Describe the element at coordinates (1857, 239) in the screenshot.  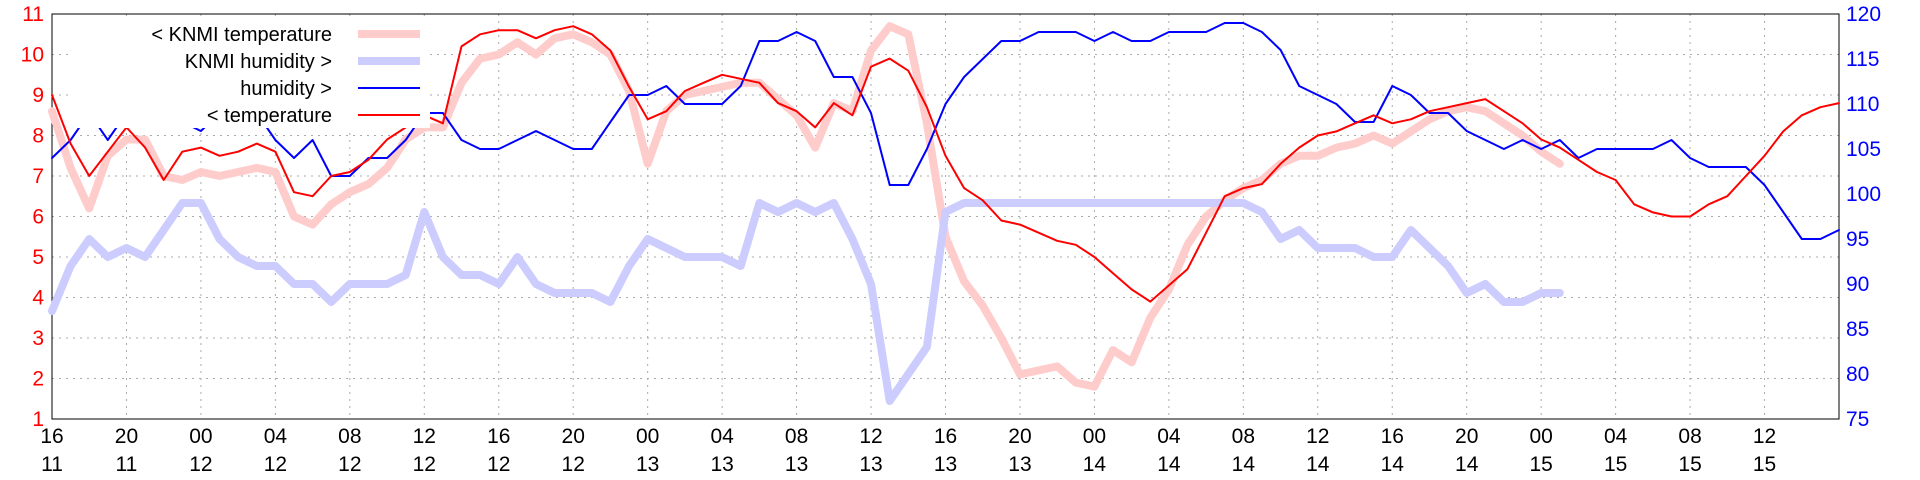
I see `right-tick-label: 95` at that location.